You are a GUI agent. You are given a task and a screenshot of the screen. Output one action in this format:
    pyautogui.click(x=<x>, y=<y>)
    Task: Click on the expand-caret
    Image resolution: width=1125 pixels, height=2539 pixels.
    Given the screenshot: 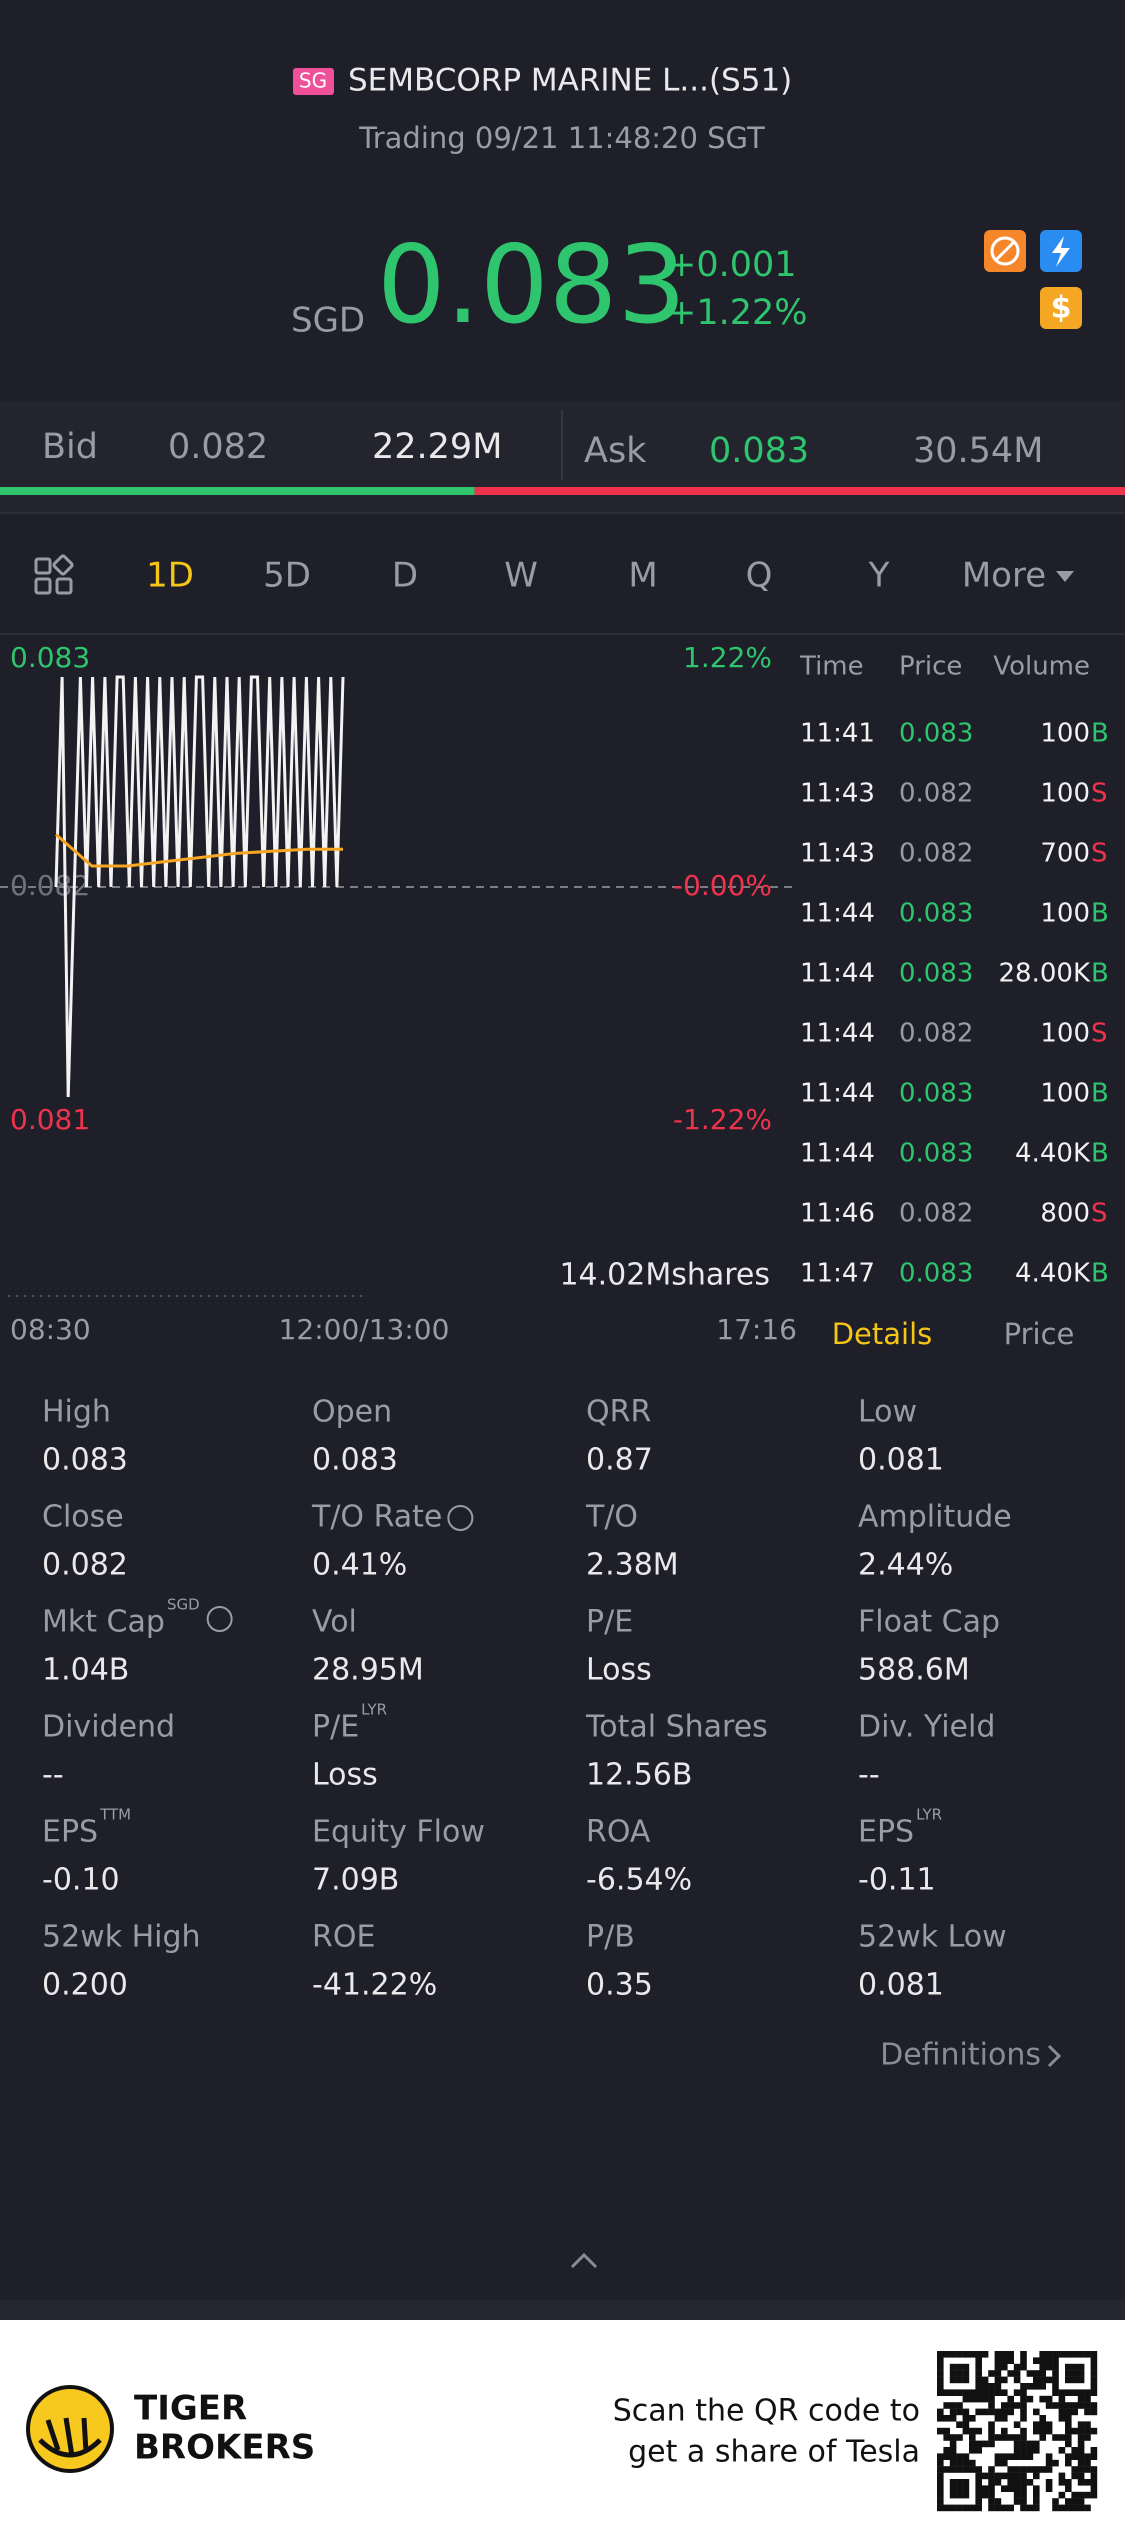 What is the action you would take?
    pyautogui.click(x=584, y=2260)
    